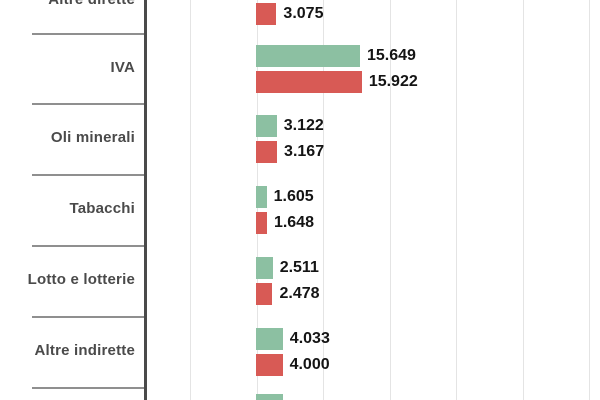  What do you see at coordinates (391, 55) in the screenshot?
I see `bar-value-label: 15.649` at bounding box center [391, 55].